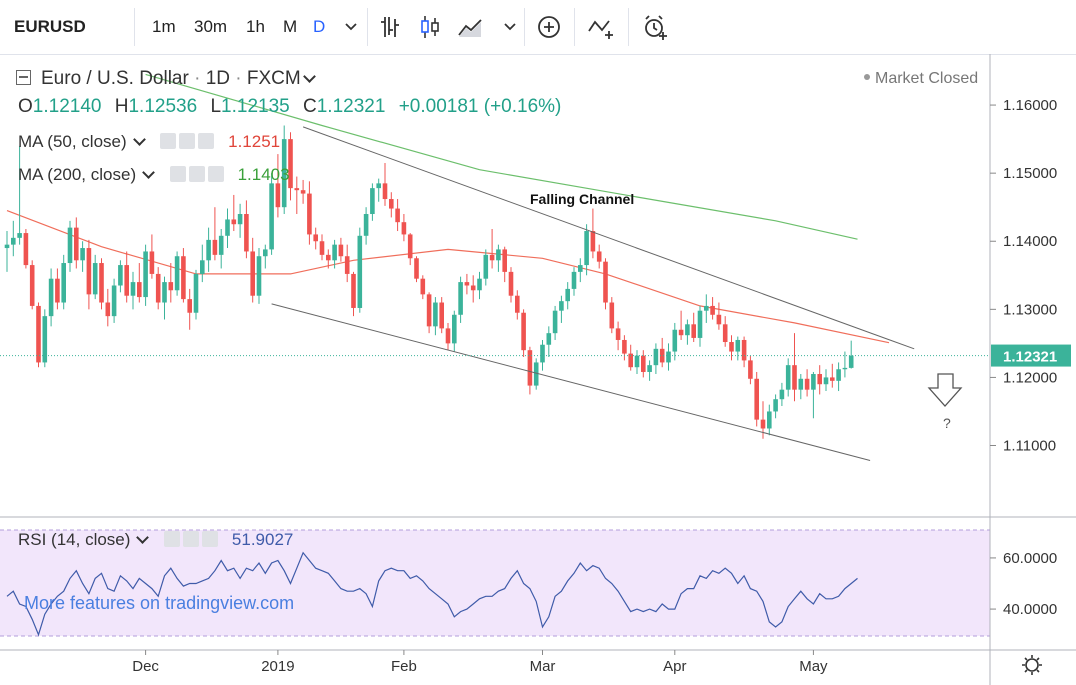 This screenshot has height=685, width=1076. What do you see at coordinates (149, 142) in the screenshot?
I see `ma50-legend: MA (50, close) 1.1251` at bounding box center [149, 142].